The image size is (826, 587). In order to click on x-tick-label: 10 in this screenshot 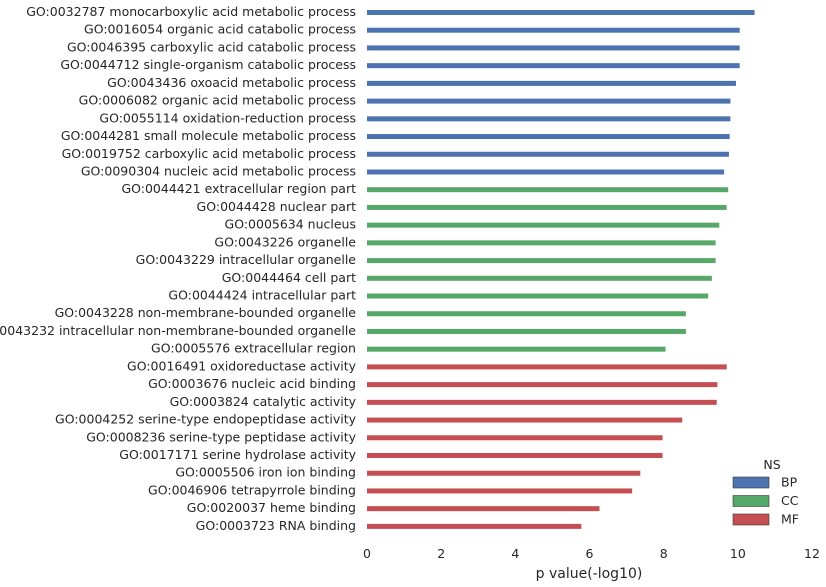, I will do `click(738, 553)`.